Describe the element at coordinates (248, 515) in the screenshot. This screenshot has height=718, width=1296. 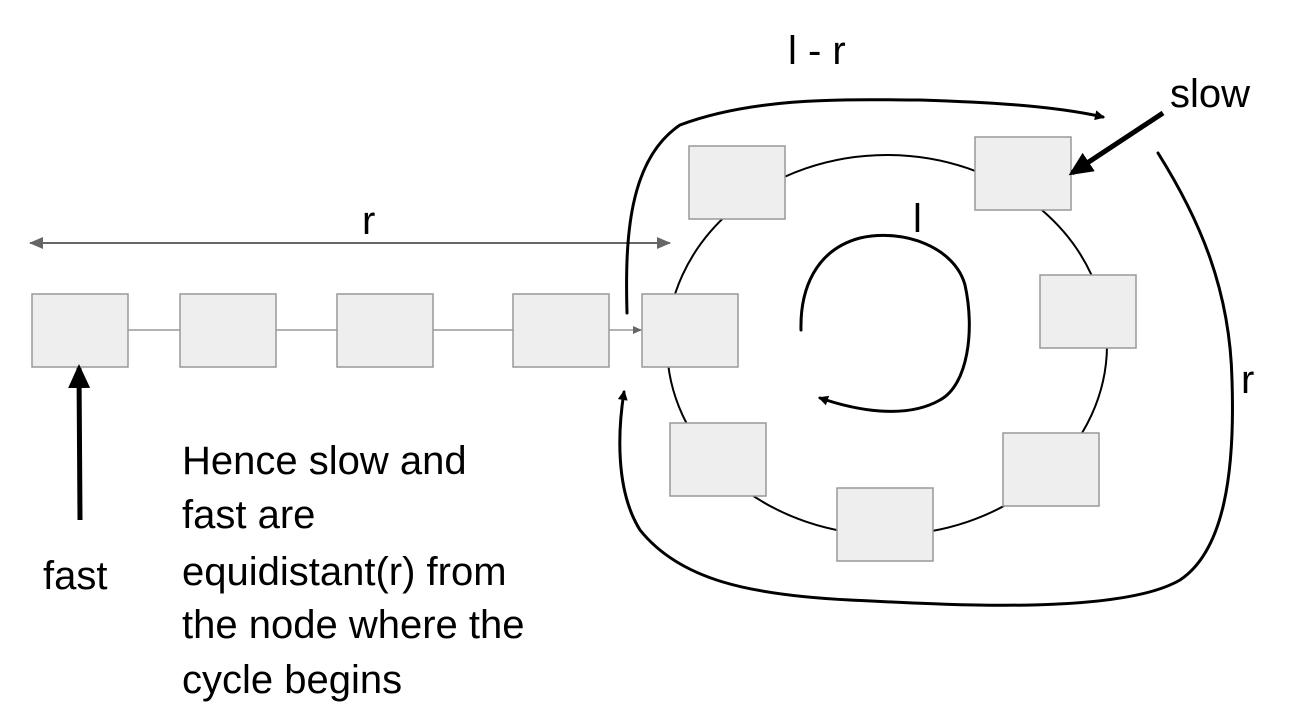
I see `caption-line: fast are` at that location.